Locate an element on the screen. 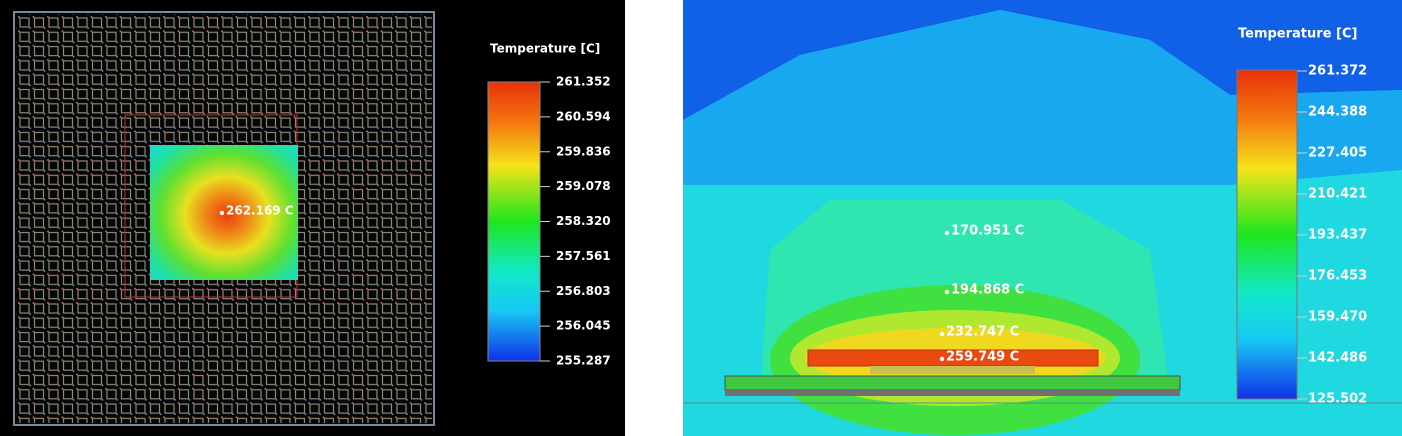  probe-label: 170.951 C is located at coordinates (987, 231).